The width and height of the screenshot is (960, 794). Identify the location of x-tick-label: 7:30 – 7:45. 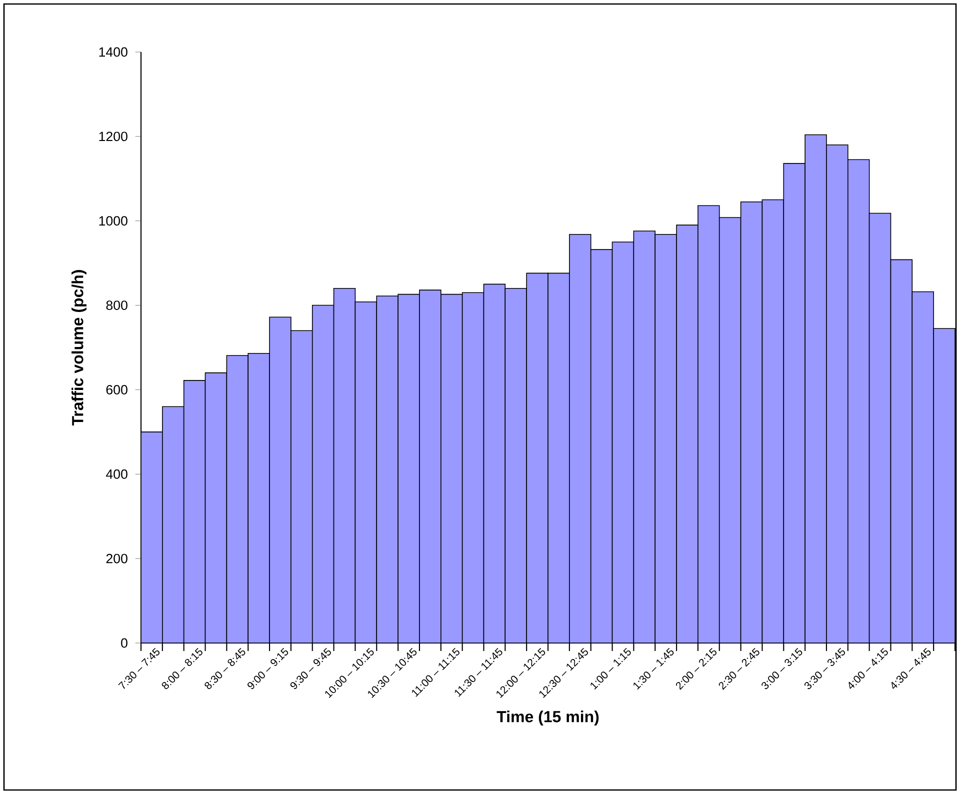
(139, 668).